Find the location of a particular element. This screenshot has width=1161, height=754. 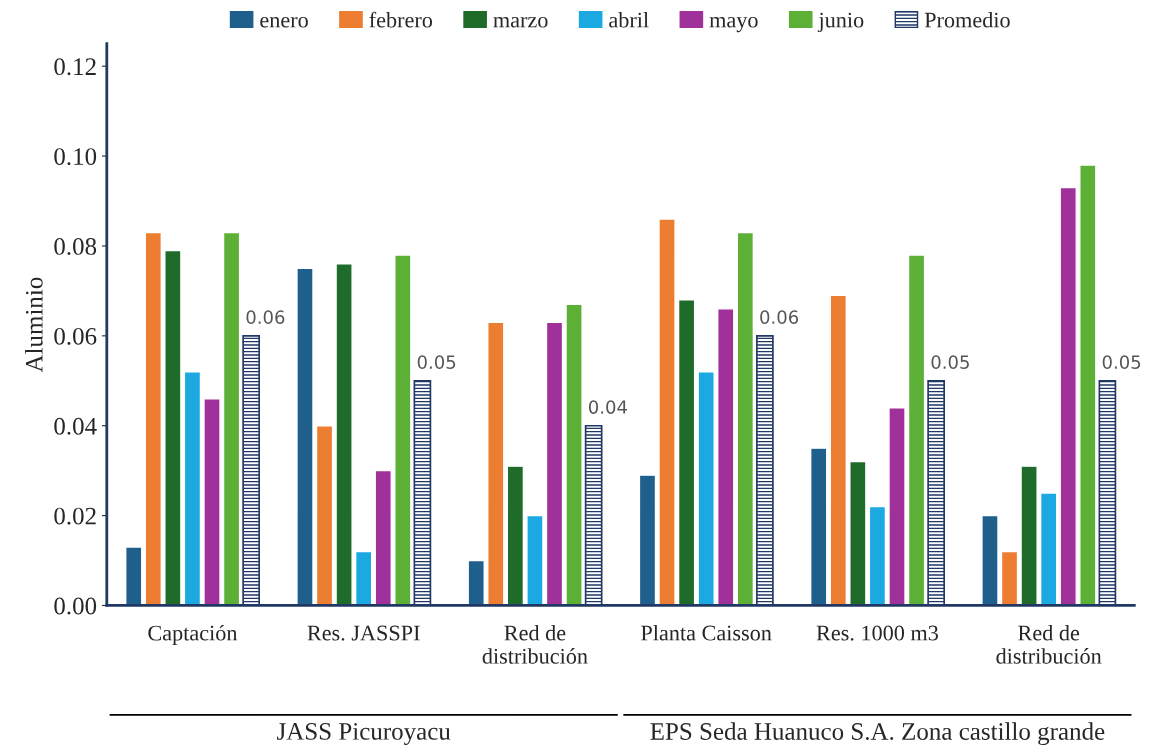

legend-label: Promedio is located at coordinates (967, 19).